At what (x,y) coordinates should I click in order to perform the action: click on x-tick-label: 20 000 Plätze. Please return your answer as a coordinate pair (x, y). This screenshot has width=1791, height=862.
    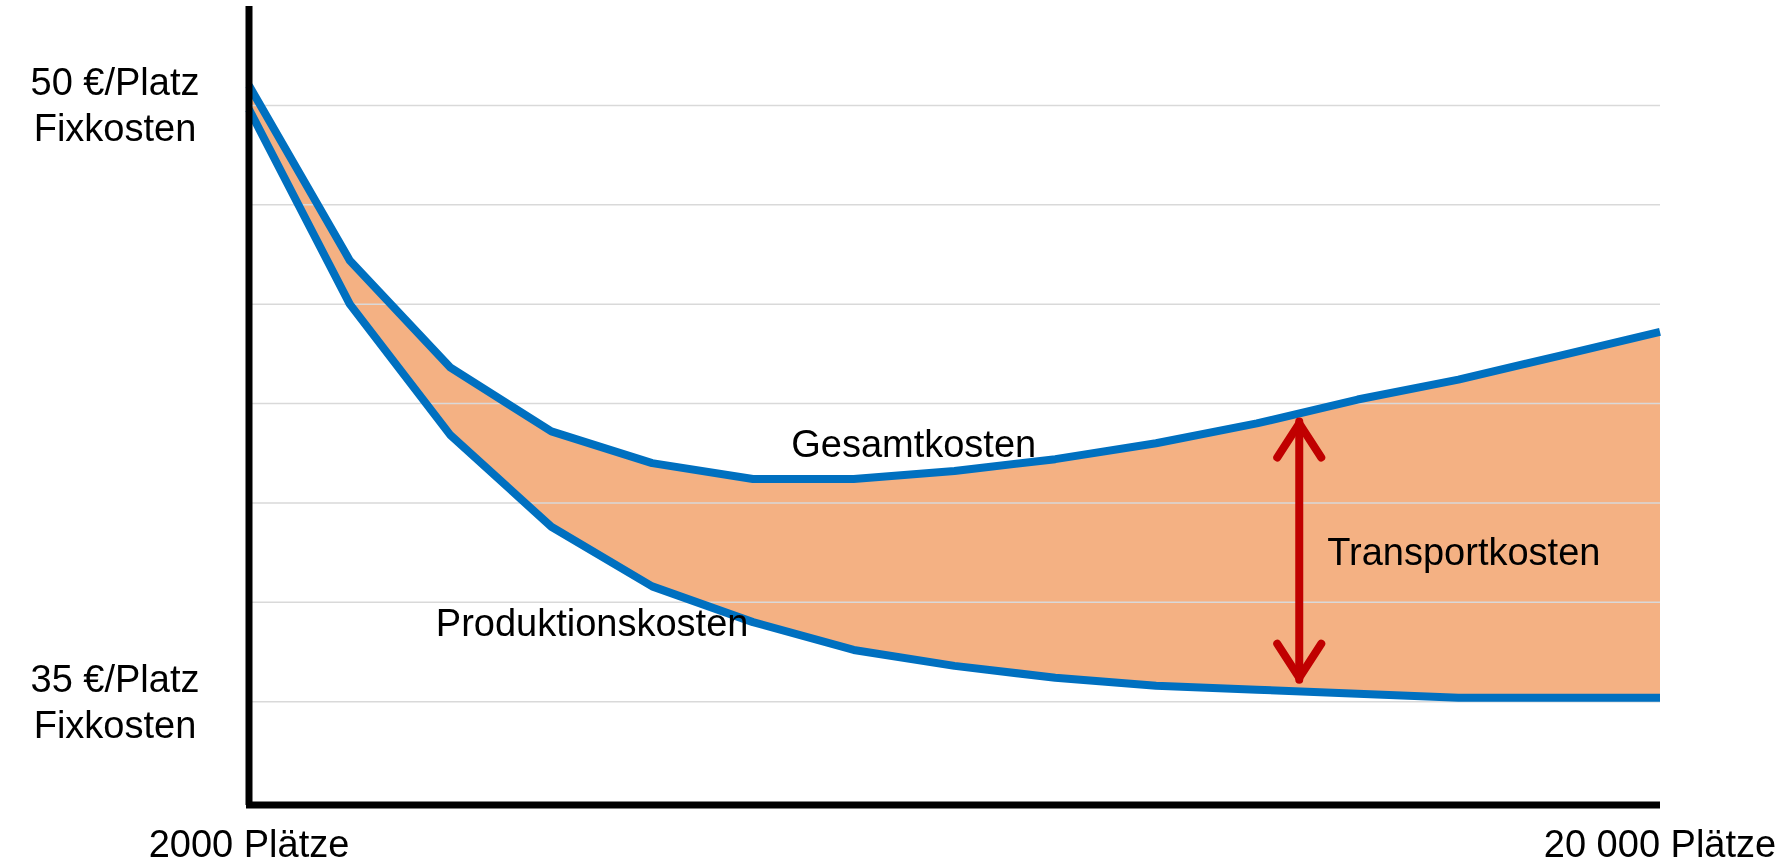
    Looking at the image, I should click on (1660, 842).